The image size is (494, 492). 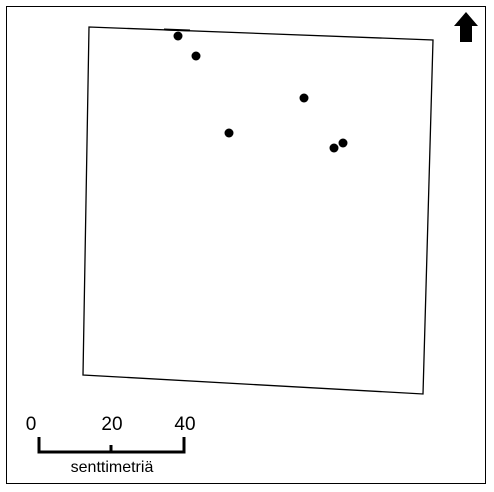 What do you see at coordinates (184, 424) in the screenshot?
I see `scale-tick-label-40: 40` at bounding box center [184, 424].